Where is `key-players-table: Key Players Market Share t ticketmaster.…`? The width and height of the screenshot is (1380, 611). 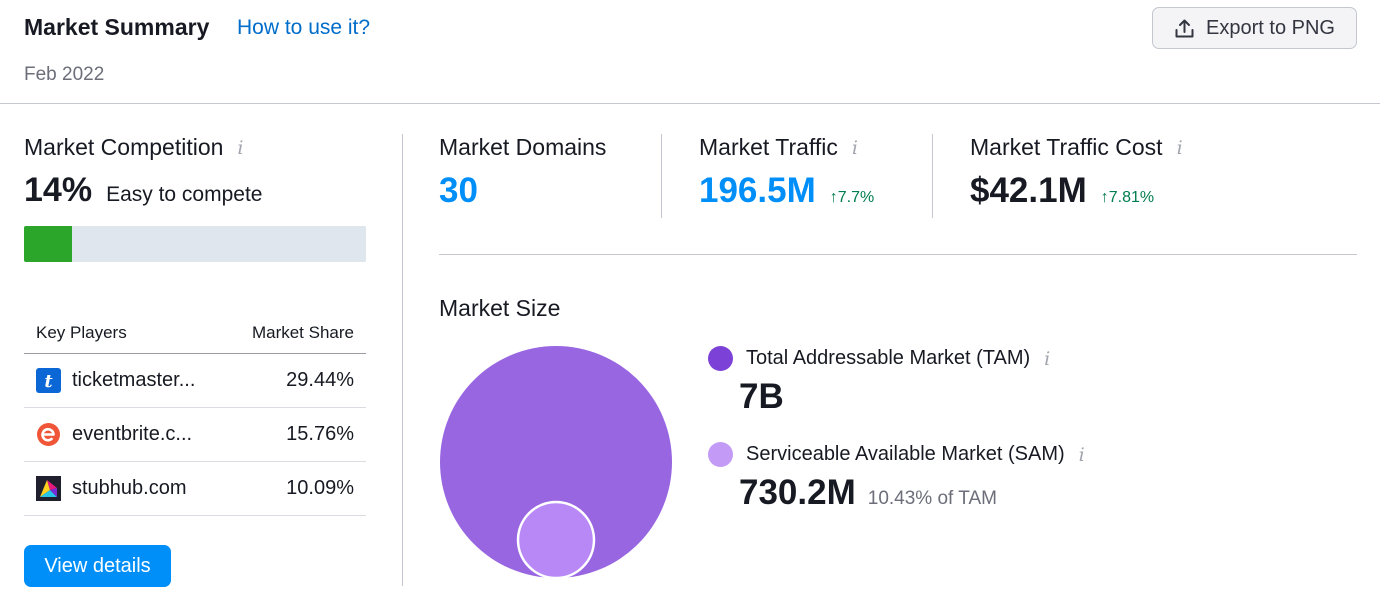 key-players-table: Key Players Market Share t ticketmaster.… is located at coordinates (195, 414).